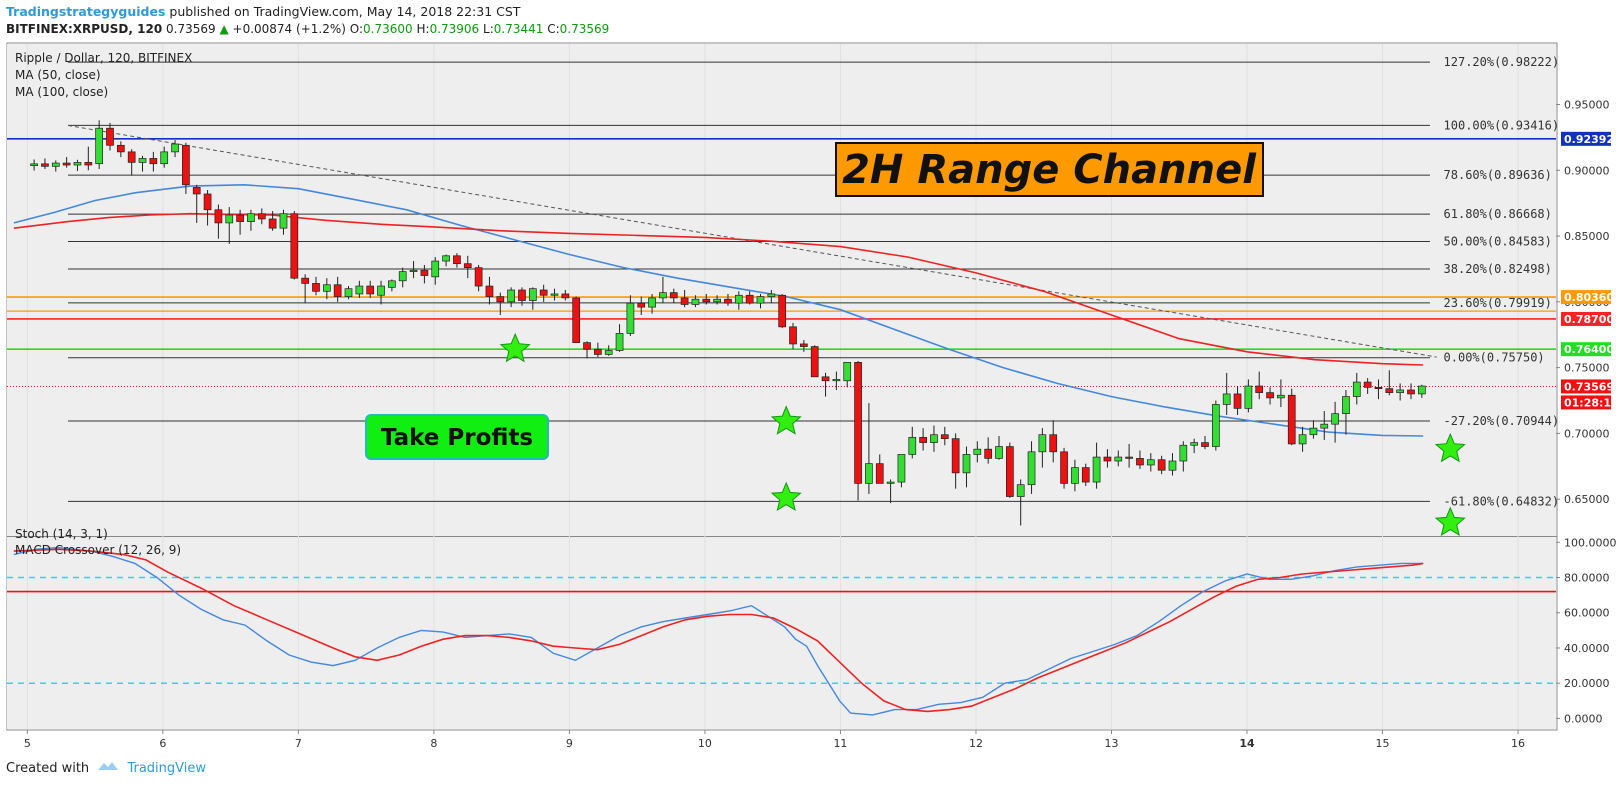 This screenshot has height=787, width=1622. What do you see at coordinates (356, 29) in the screenshot?
I see `open-label: O:` at bounding box center [356, 29].